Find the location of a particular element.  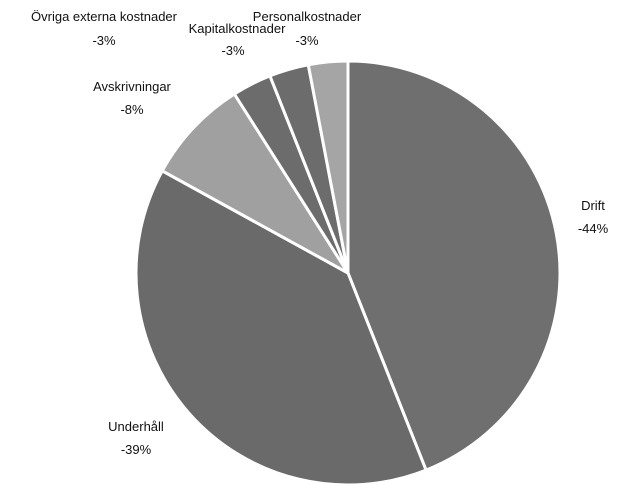

label-avskrivningar-value: -8% is located at coordinates (132, 109).